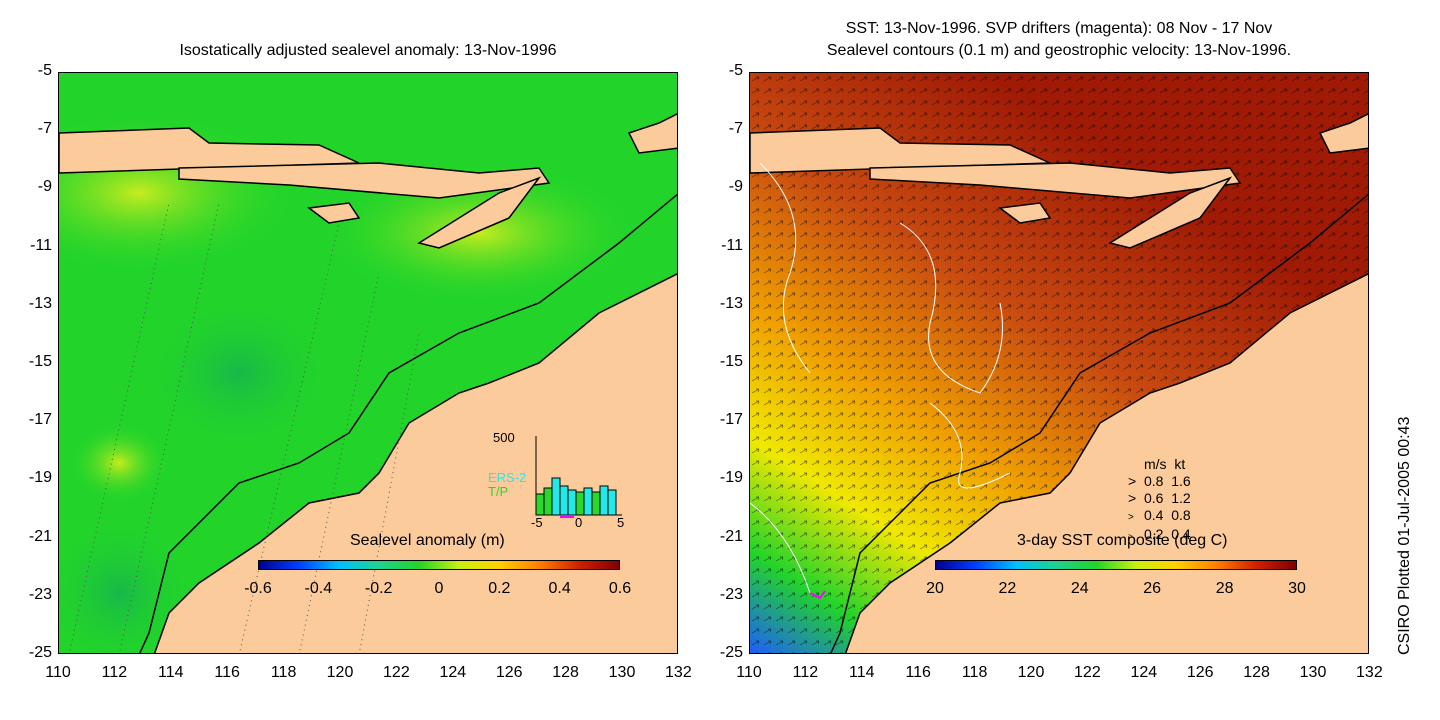 The width and height of the screenshot is (1440, 720). I want to click on x-tick-label: 118, so click(974, 672).